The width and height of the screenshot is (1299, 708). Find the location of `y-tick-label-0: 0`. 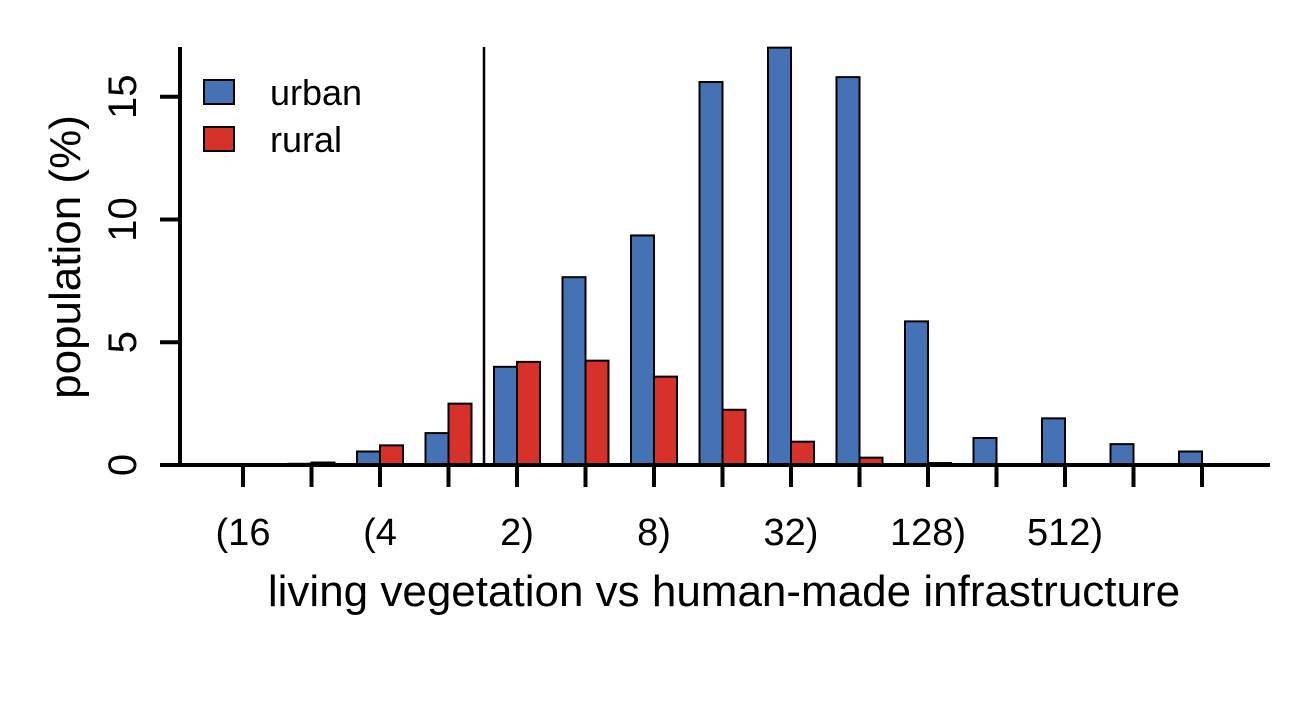

y-tick-label-0: 0 is located at coordinates (123, 465).